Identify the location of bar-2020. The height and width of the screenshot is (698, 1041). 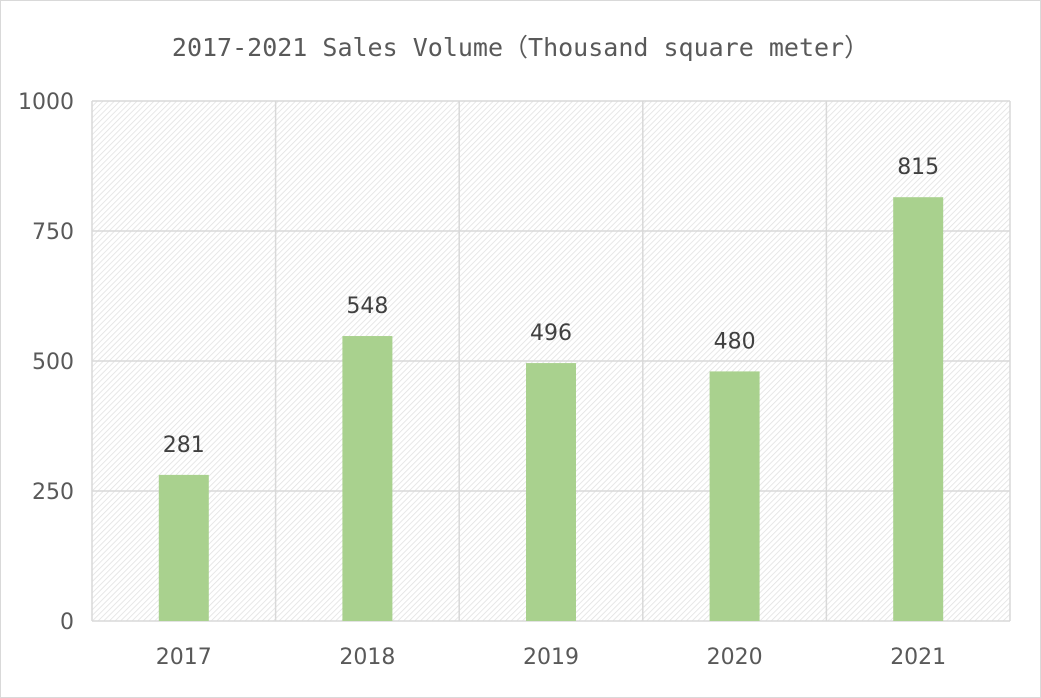
(734, 496).